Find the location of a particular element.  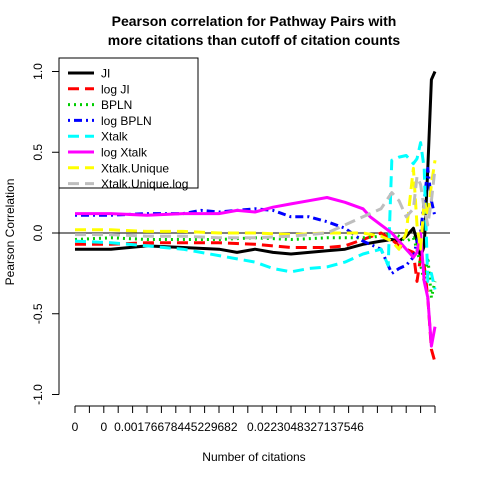

series-line is located at coordinates (256, 204).